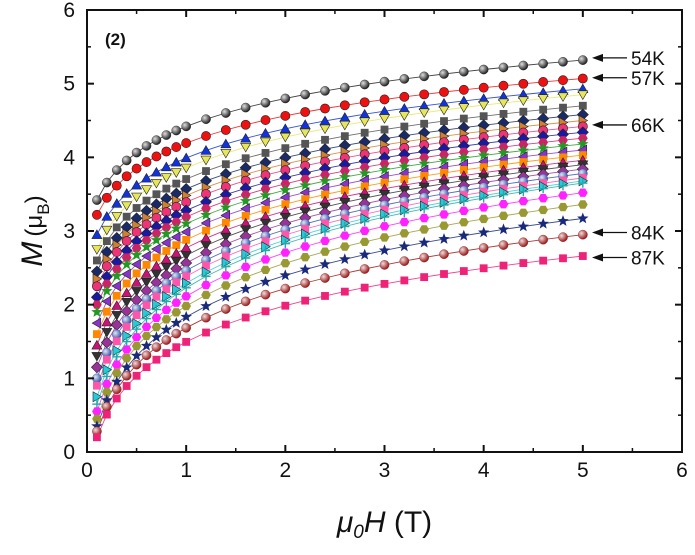 Image resolution: width=695 pixels, height=555 pixels. Describe the element at coordinates (34, 226) in the screenshot. I see `y-axis-title-mu: (μ` at that location.